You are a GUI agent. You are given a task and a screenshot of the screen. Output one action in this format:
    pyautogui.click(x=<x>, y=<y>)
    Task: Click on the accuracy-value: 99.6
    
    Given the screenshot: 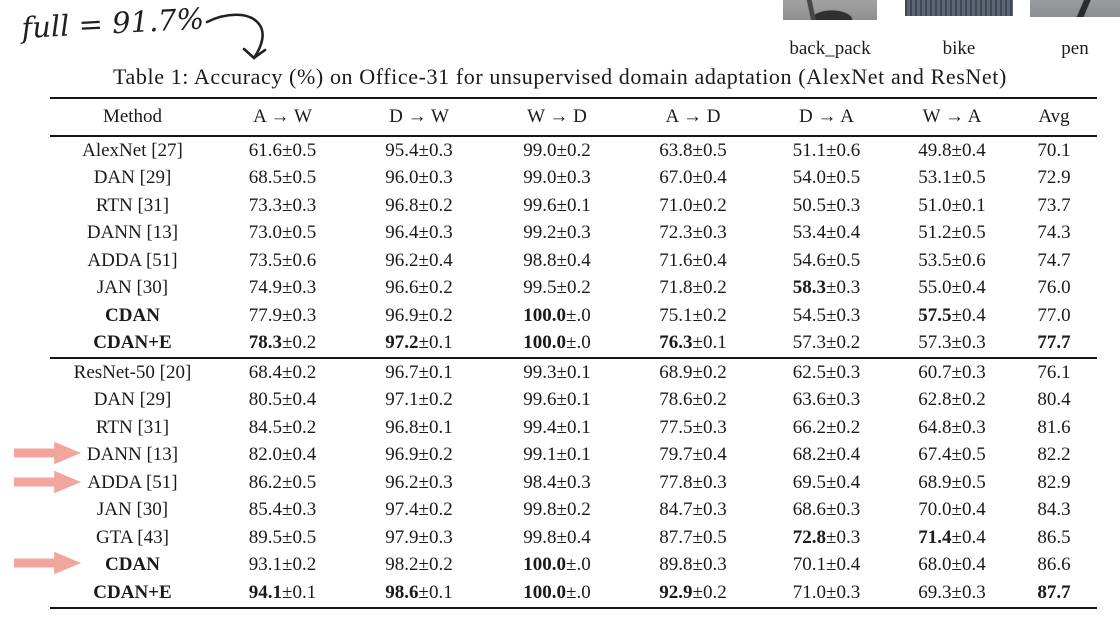 What is the action you would take?
    pyautogui.click(x=540, y=205)
    